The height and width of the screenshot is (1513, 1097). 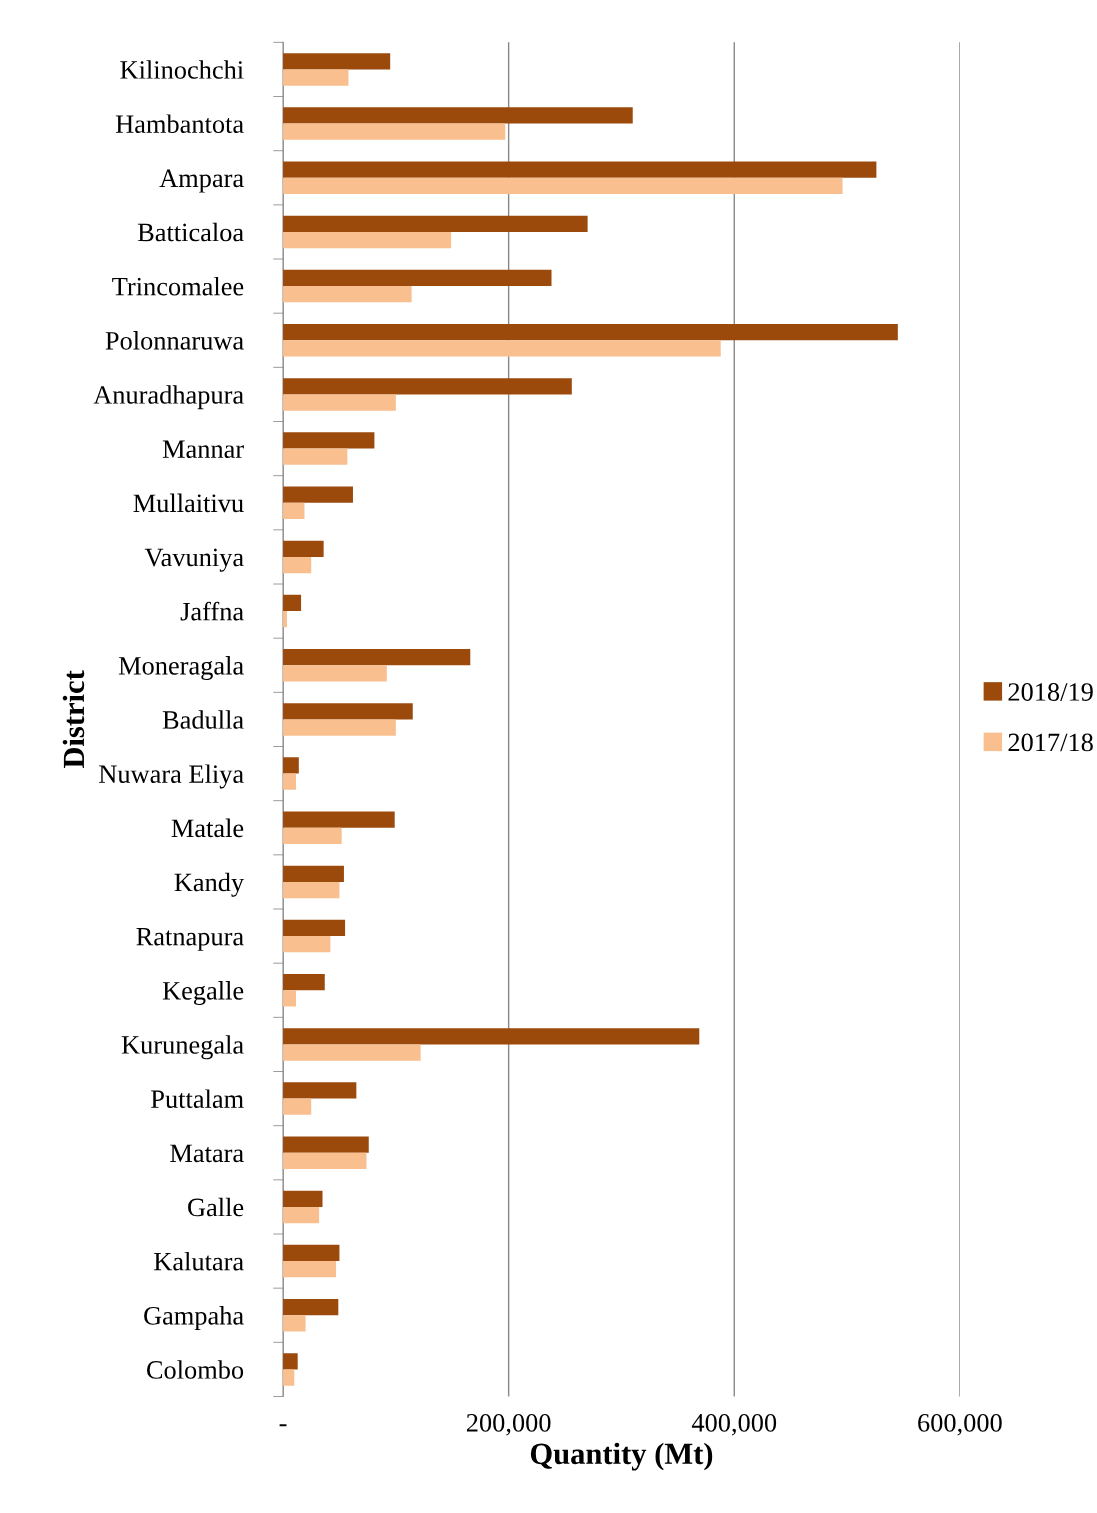 What do you see at coordinates (203, 719) in the screenshot?
I see `y-tick-label: Badulla` at bounding box center [203, 719].